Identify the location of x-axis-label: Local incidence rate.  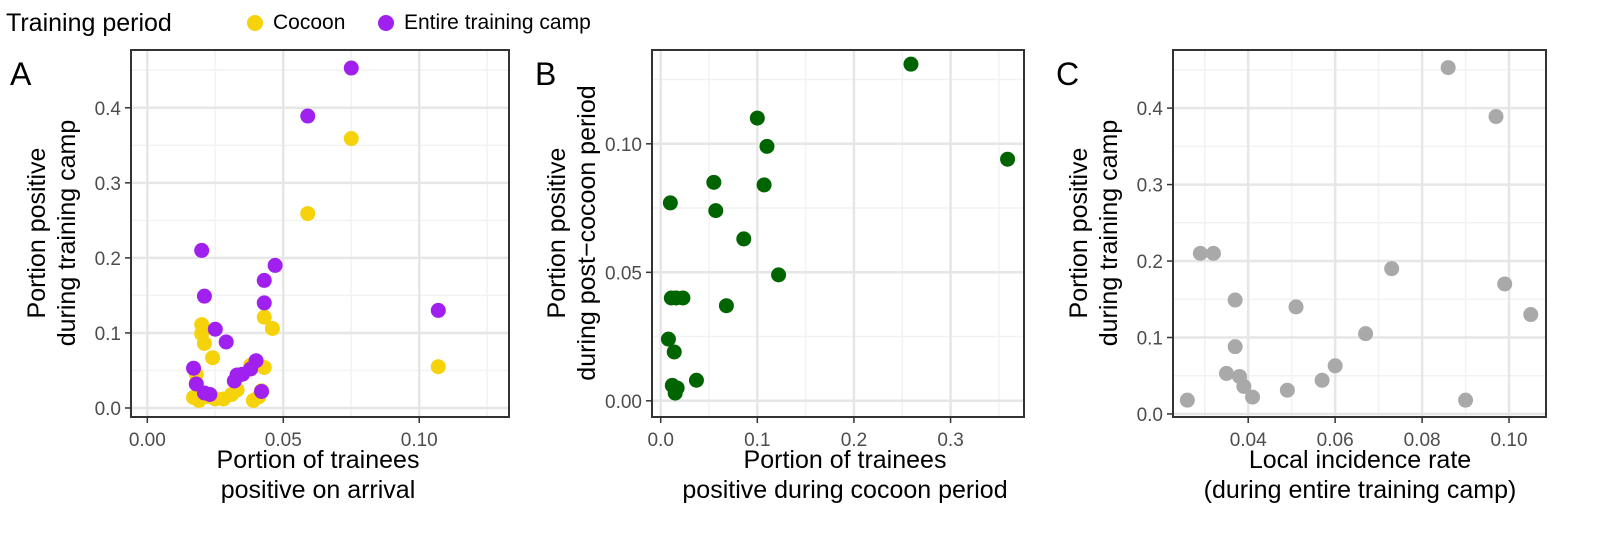
(1360, 460).